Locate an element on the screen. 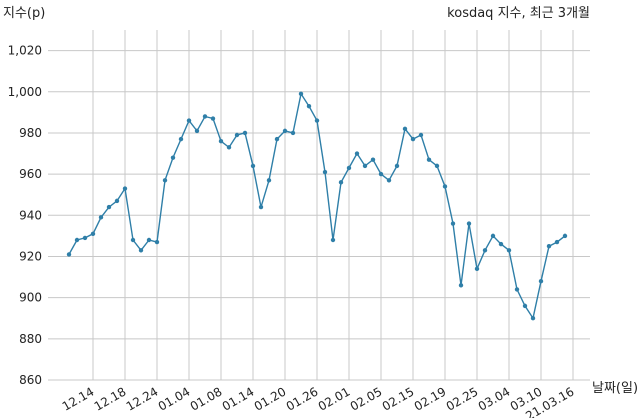  chart-title: kosdaq 지수, 최근 3개월 is located at coordinates (518, 13).